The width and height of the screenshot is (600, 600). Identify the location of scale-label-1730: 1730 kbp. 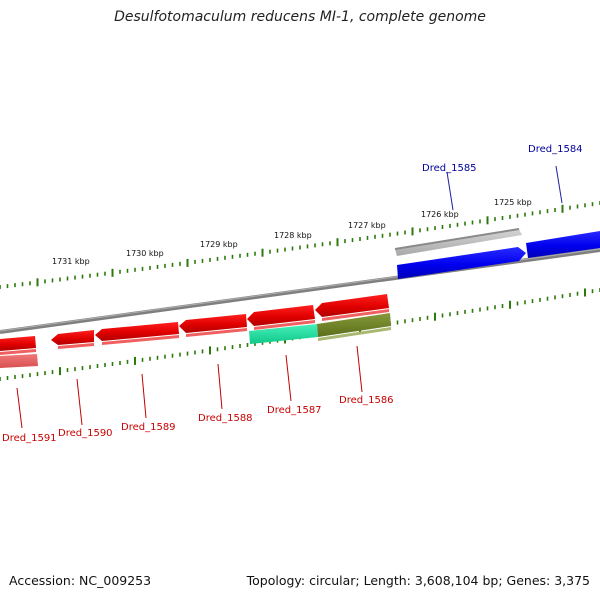
(145, 253).